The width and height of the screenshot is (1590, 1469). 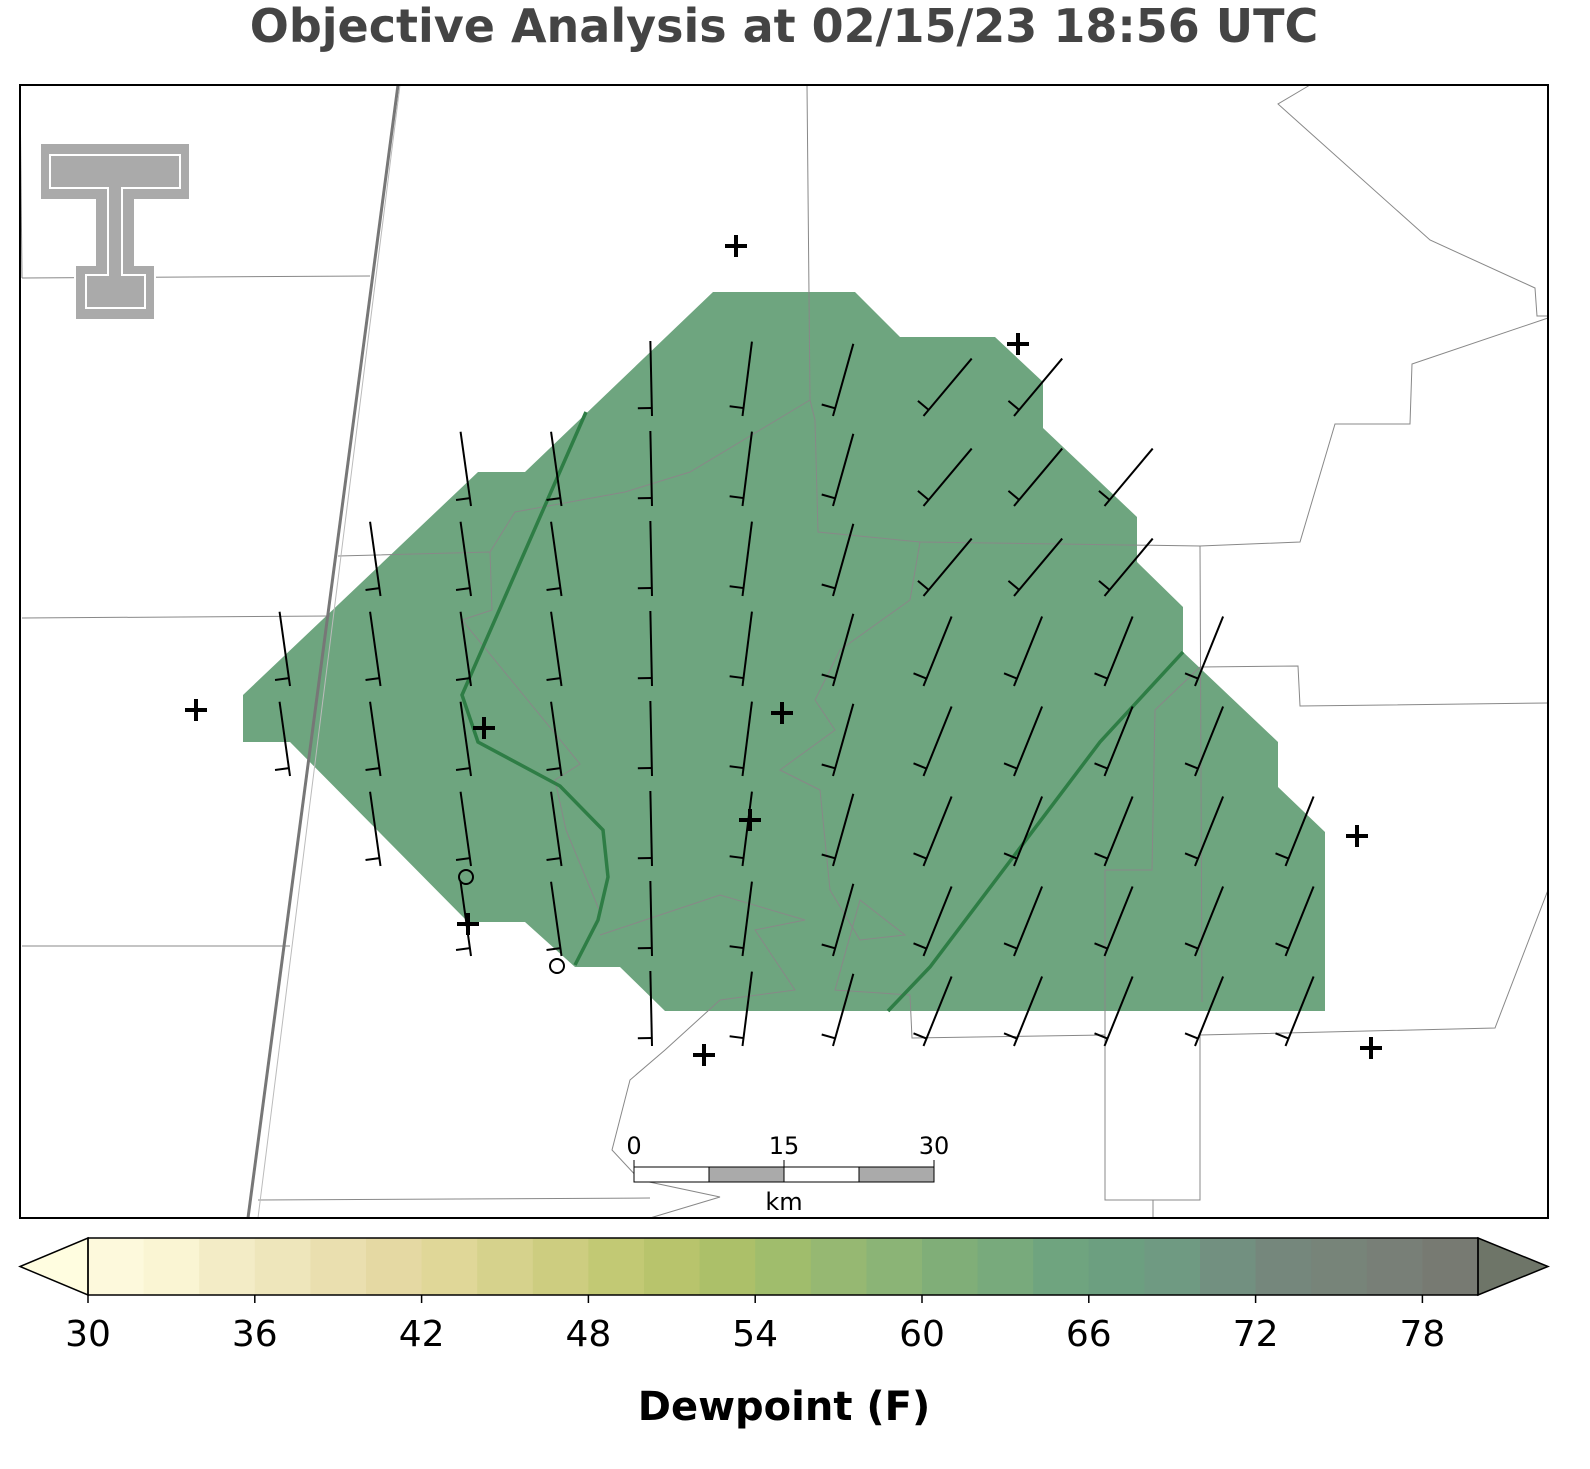 What do you see at coordinates (88, 1334) in the screenshot?
I see `colorbar-tick-label: 30` at bounding box center [88, 1334].